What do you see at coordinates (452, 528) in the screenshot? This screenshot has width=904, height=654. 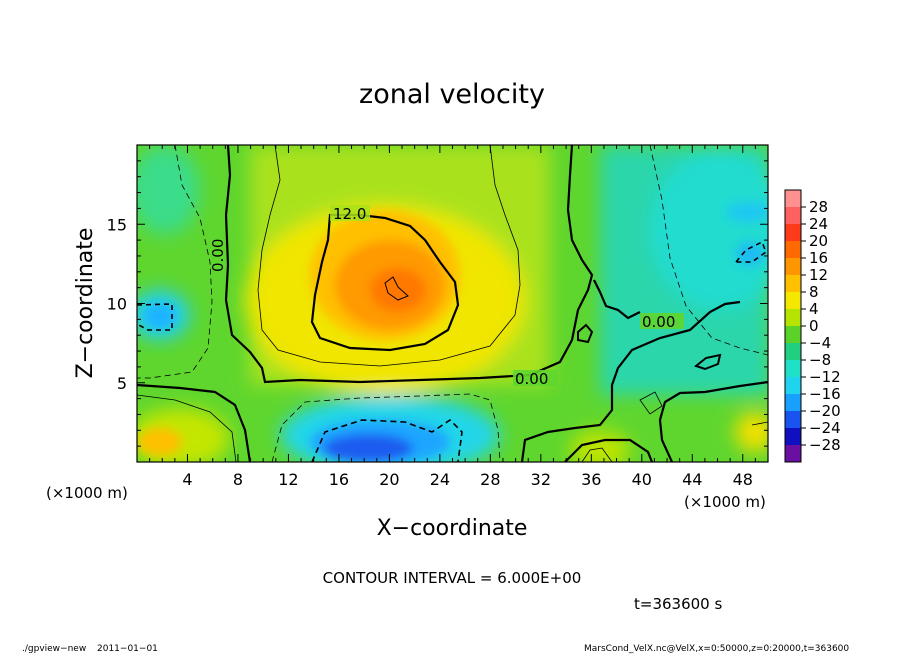 I see `x-axis-label: X−coordinate` at bounding box center [452, 528].